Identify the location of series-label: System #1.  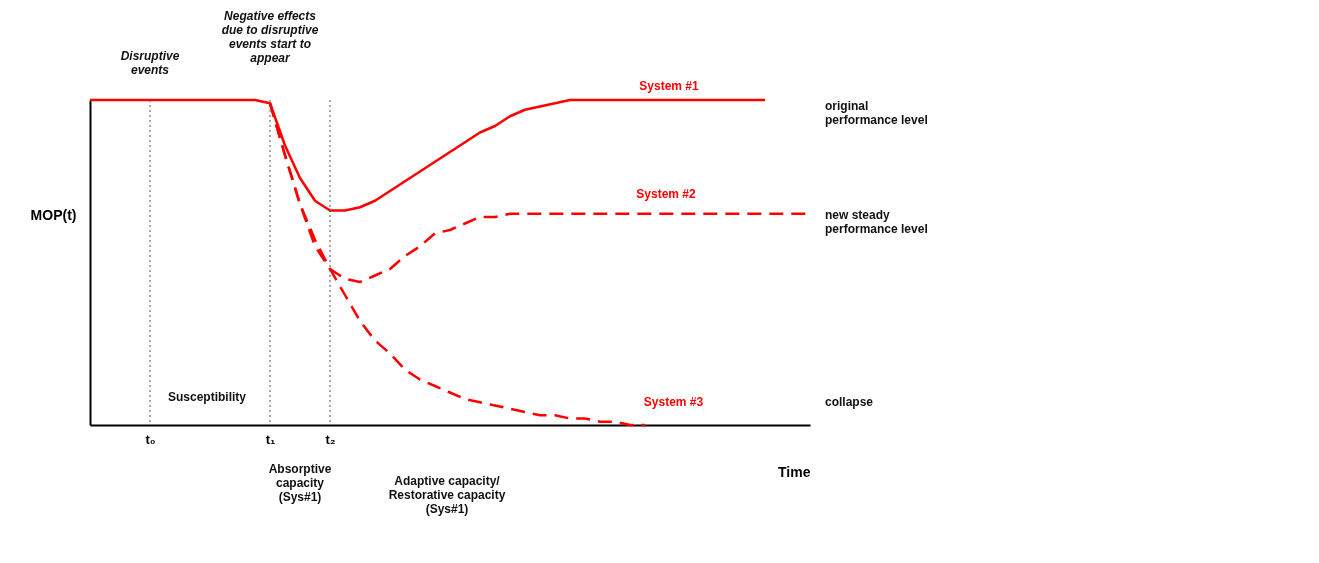
(669, 86).